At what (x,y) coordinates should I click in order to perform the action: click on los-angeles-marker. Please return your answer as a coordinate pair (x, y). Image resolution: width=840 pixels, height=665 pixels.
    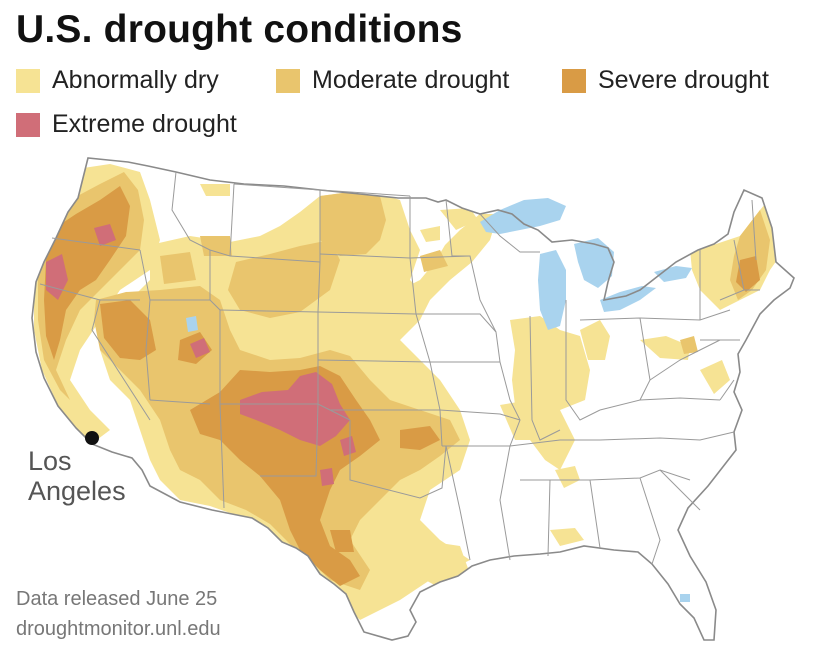
    Looking at the image, I should click on (92, 438).